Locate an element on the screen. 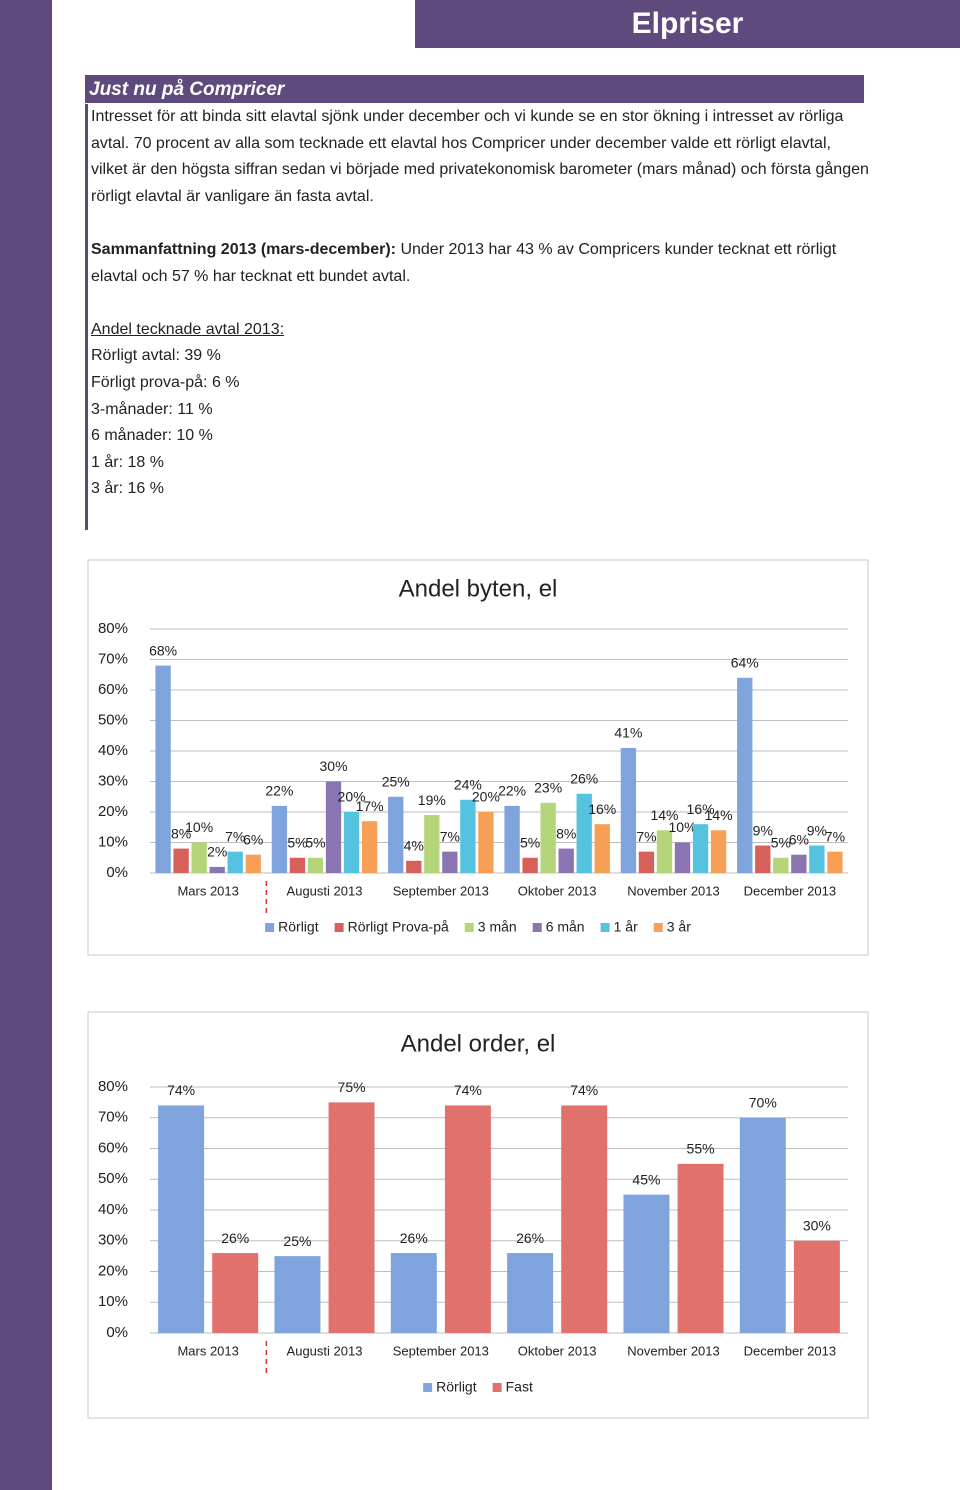  data-label: 10% is located at coordinates (199, 827).